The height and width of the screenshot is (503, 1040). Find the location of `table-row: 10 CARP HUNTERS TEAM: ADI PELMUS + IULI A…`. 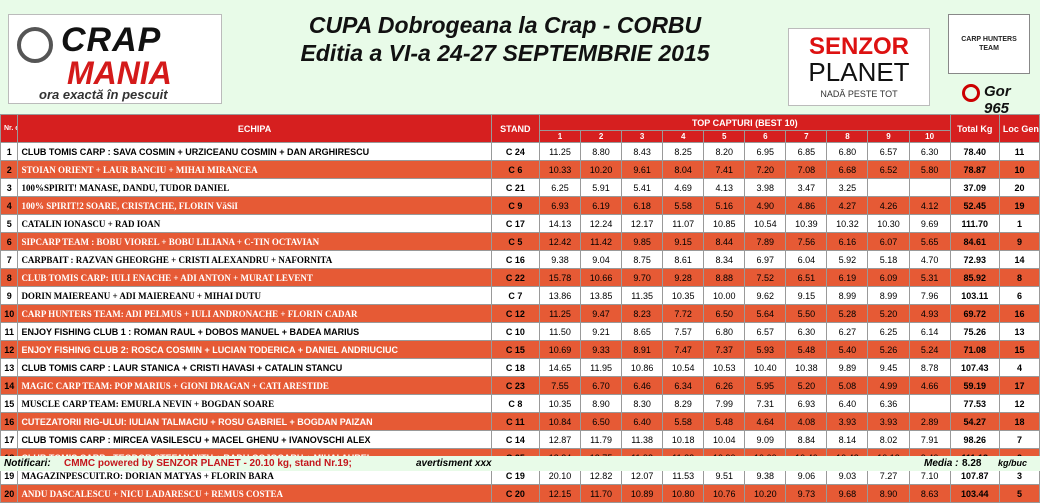

table-row: 10 CARP HUNTERS TEAM: ADI PELMUS + IULI A… is located at coordinates (520, 313).